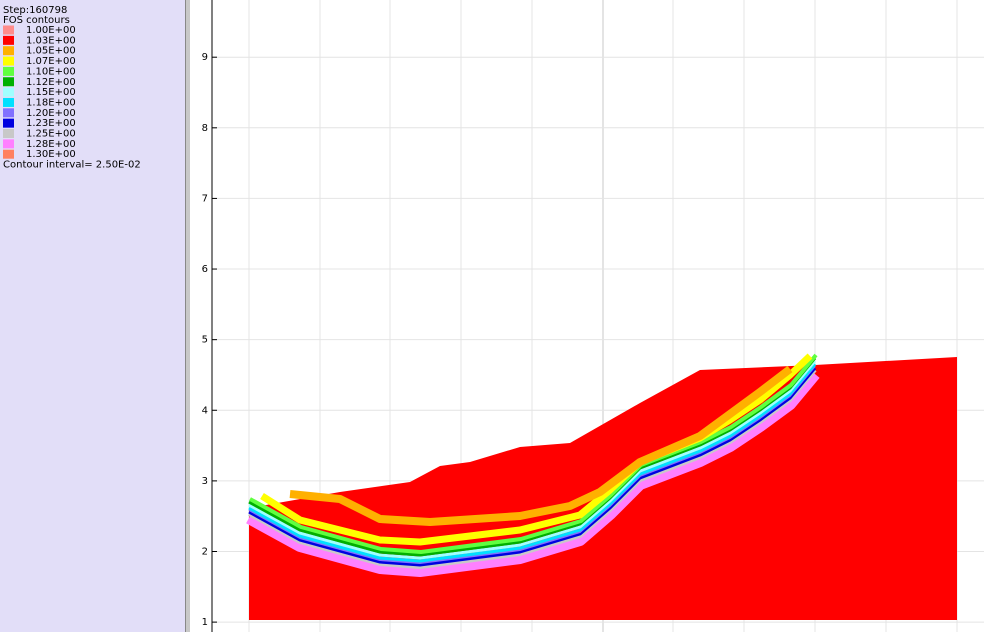  Describe the element at coordinates (51, 82) in the screenshot. I see `legend-label: 1.12E+00` at that location.